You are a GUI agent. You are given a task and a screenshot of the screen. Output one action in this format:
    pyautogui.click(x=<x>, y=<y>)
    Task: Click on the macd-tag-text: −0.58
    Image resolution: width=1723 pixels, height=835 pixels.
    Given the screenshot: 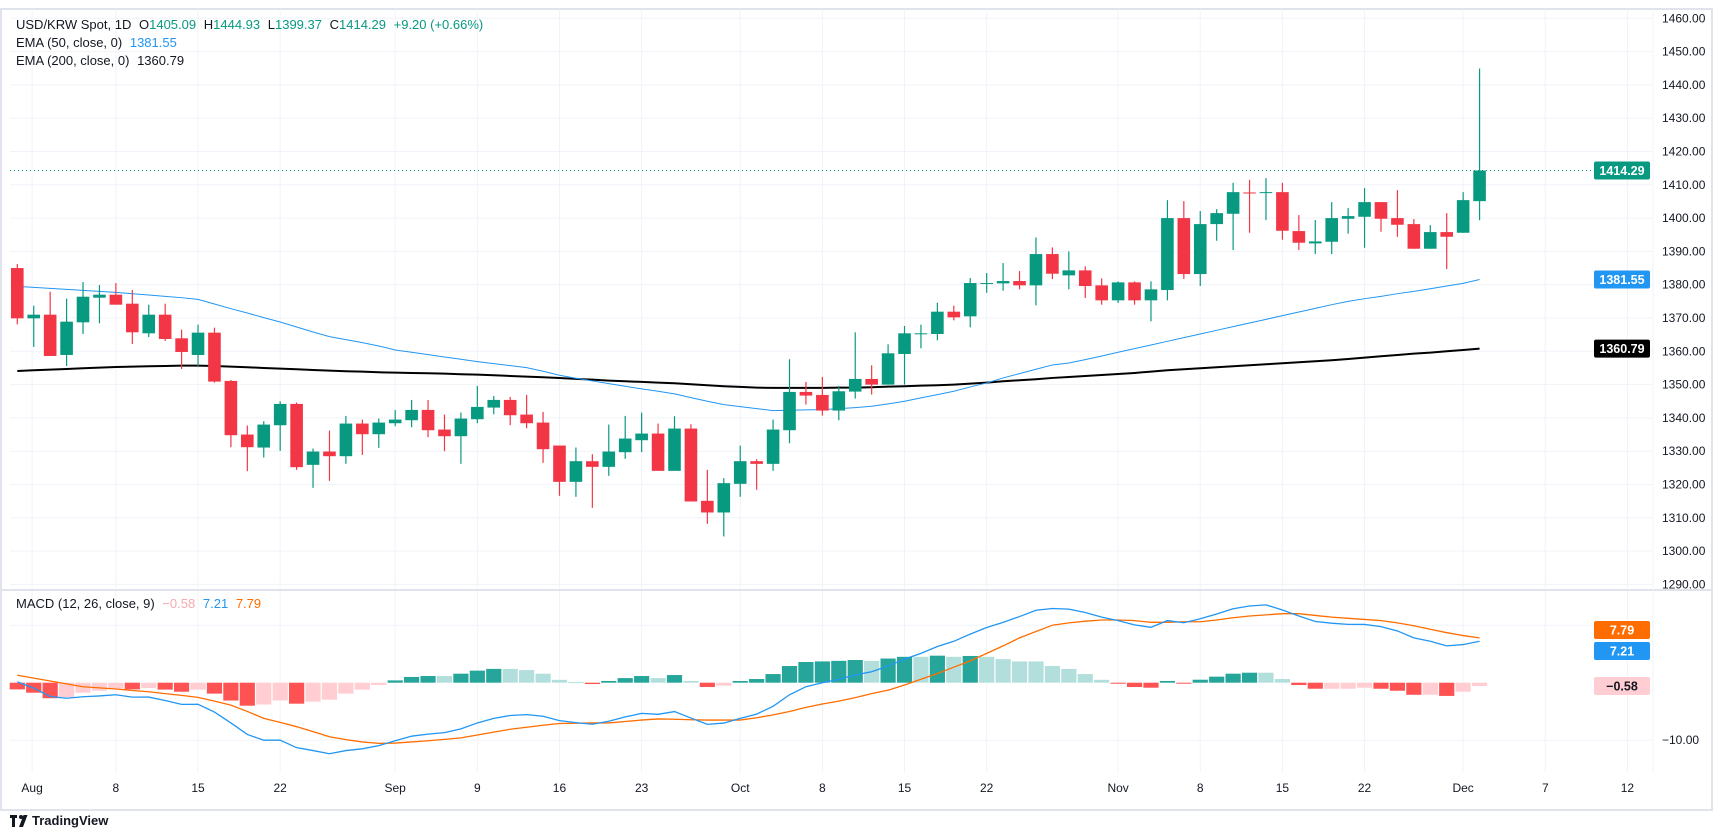 What is the action you would take?
    pyautogui.click(x=1622, y=687)
    